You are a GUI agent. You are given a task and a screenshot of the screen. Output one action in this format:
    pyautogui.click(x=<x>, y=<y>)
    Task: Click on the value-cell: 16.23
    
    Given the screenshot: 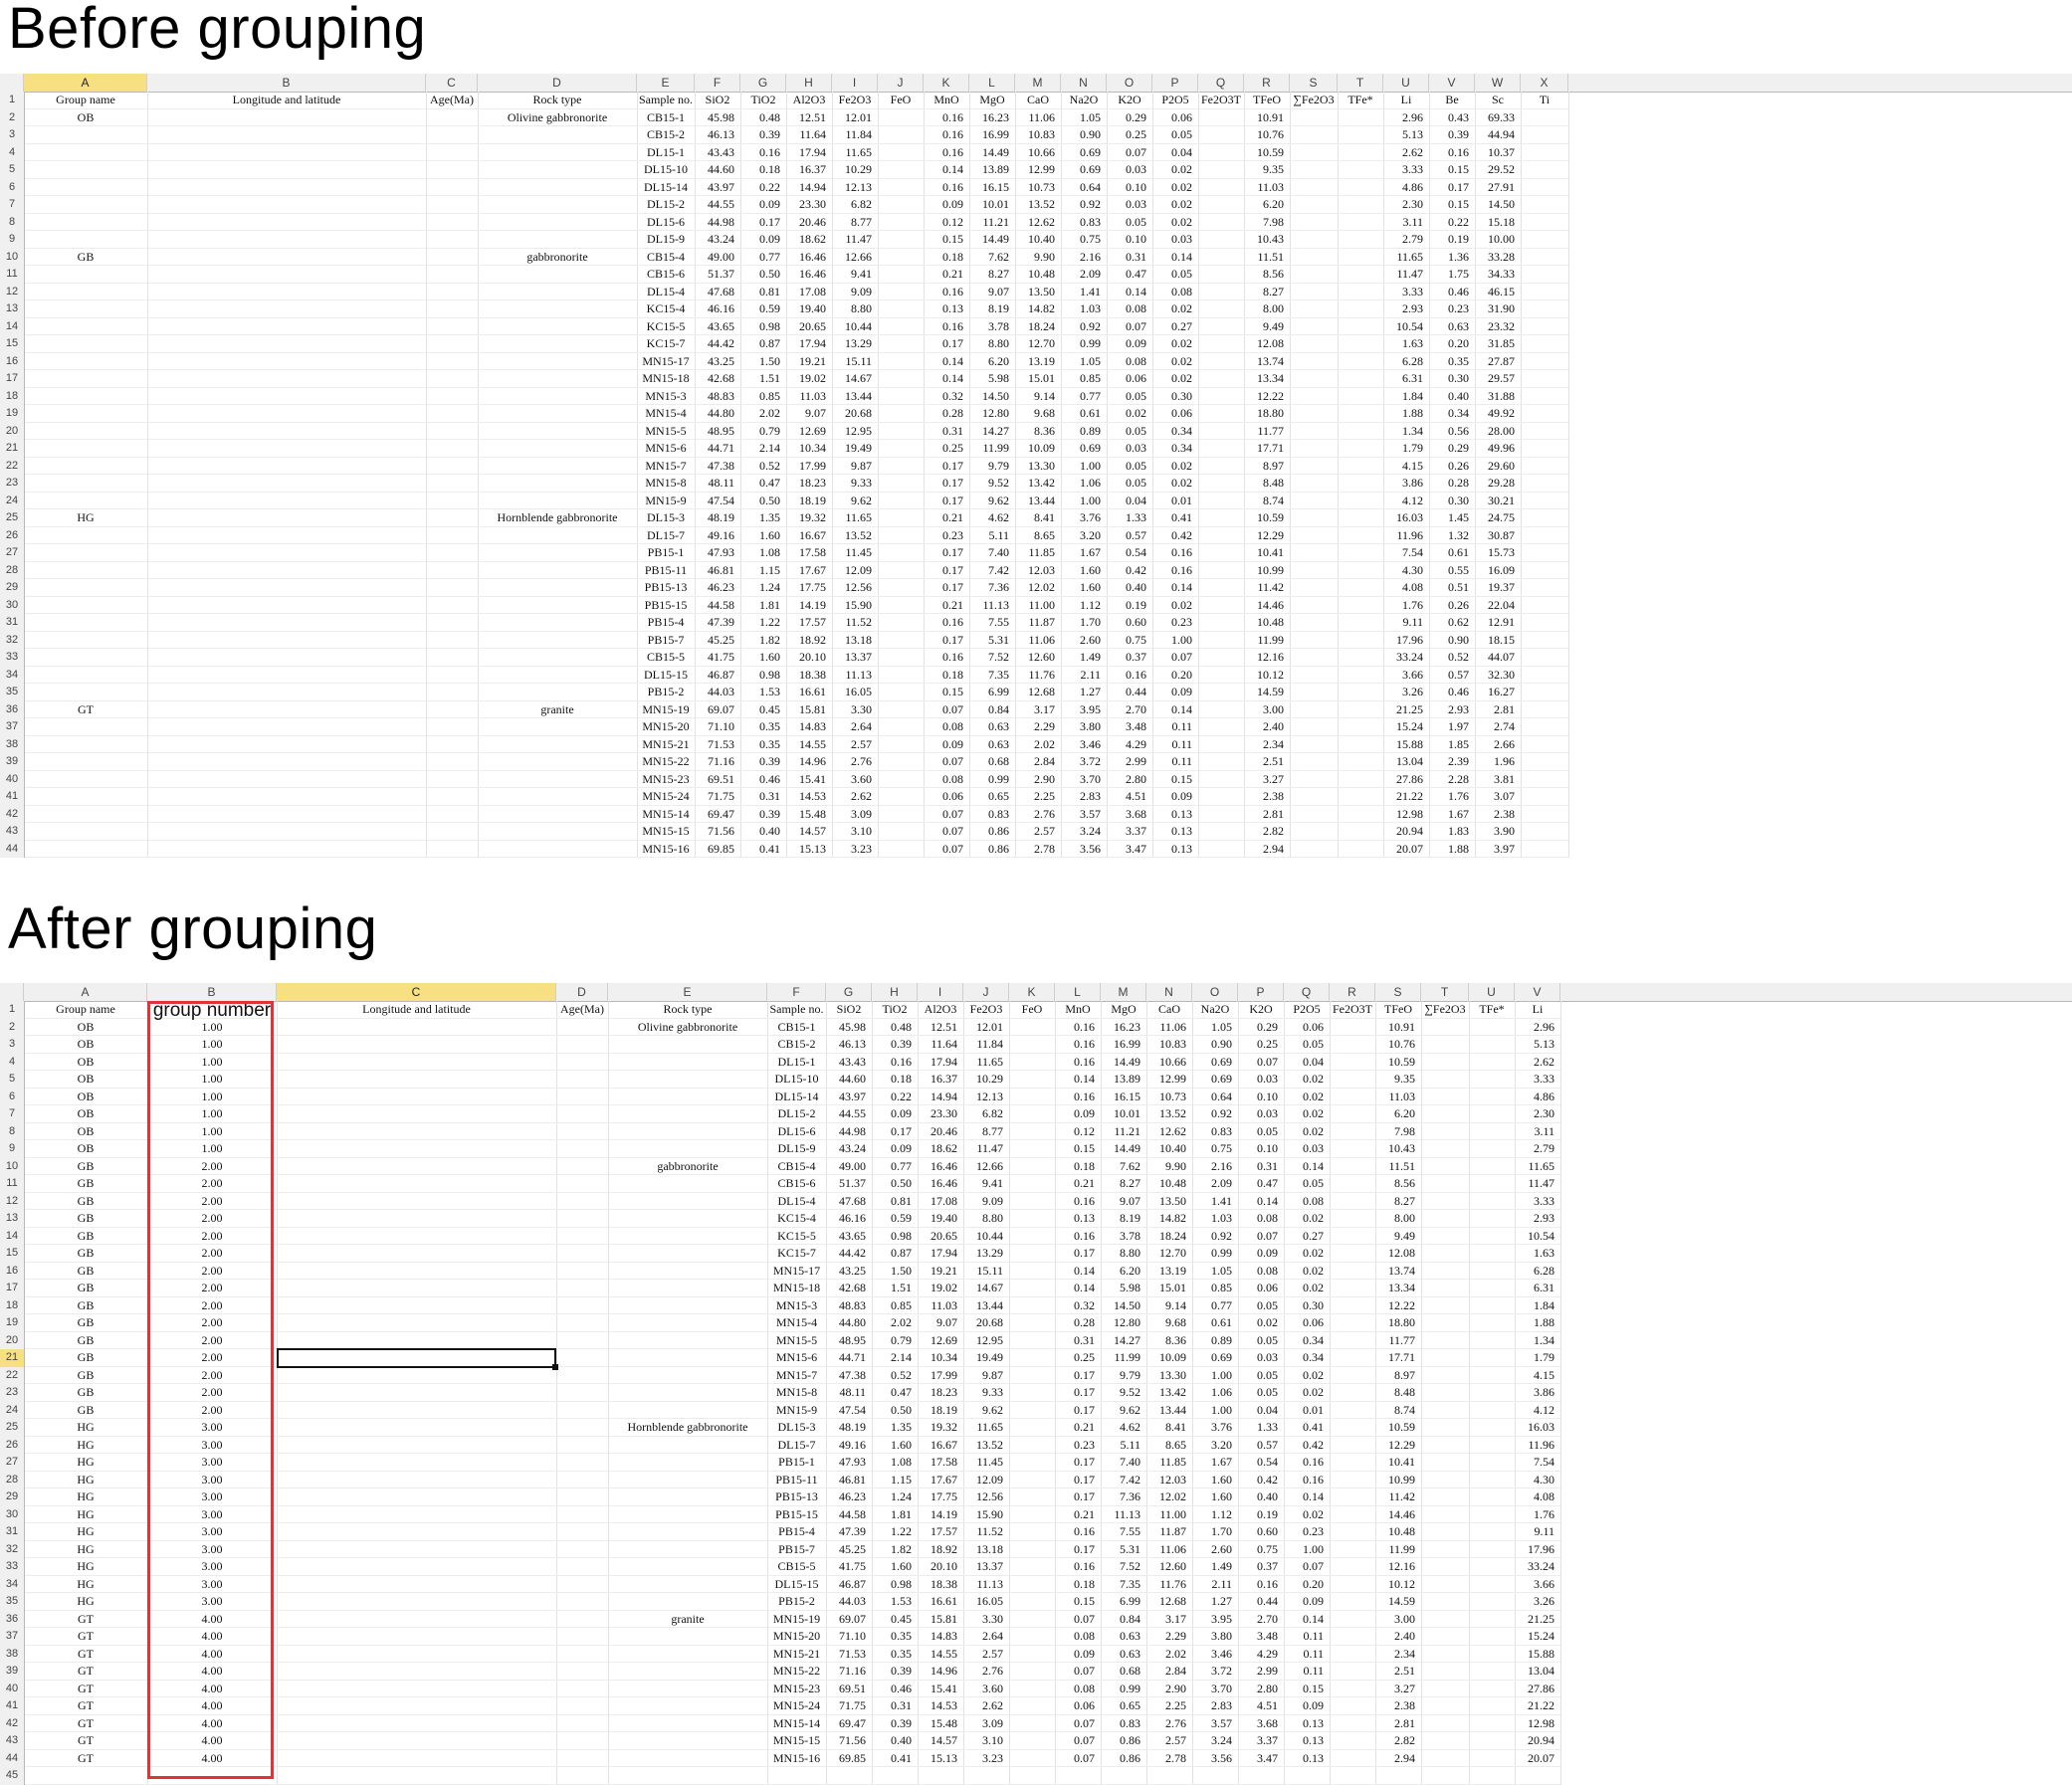 What is the action you would take?
    pyautogui.click(x=1127, y=1026)
    